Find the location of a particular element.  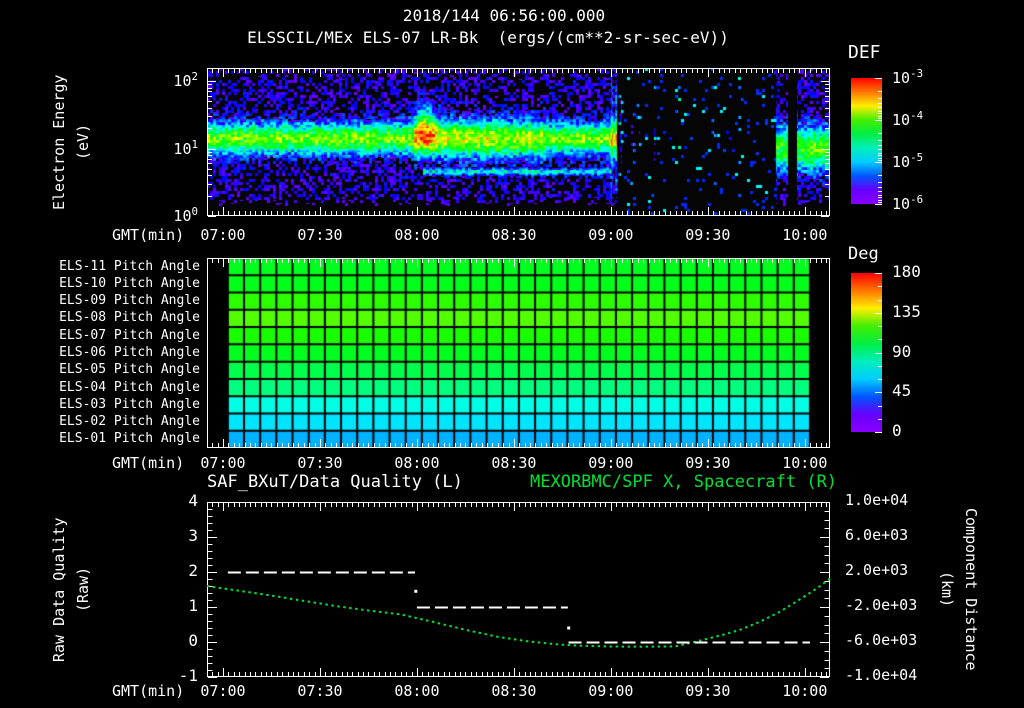

deg-colorbar-title: Deg is located at coordinates (863, 254).